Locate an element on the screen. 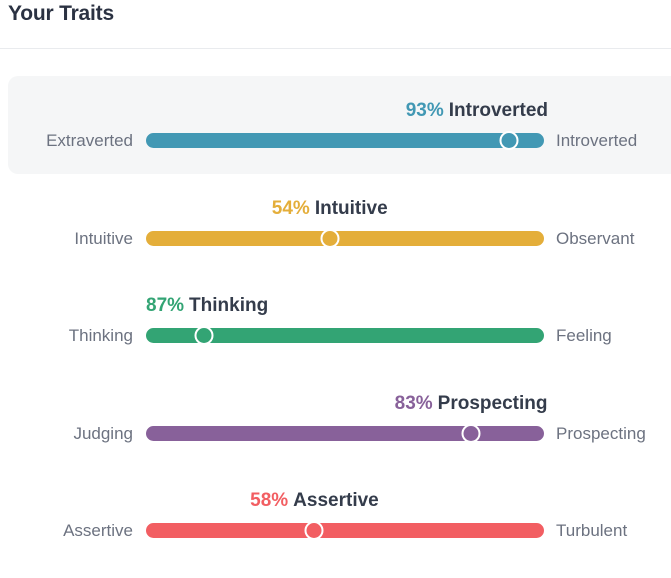 Image resolution: width=671 pixels, height=578 pixels. trait-right-label: Turbulent is located at coordinates (592, 530).